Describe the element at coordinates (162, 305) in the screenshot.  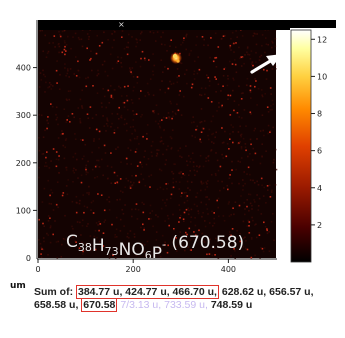
I see `caption-faint-tail: 7/3.13 u, 733.59 u,` at that location.